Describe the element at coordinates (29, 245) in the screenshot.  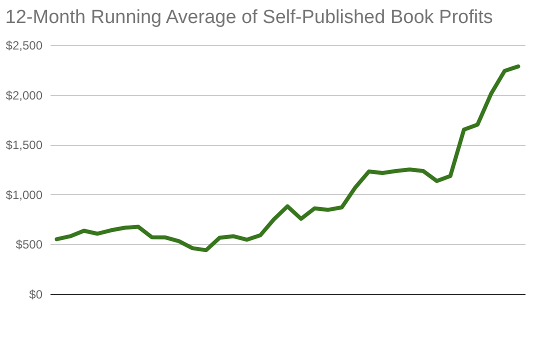
I see `y-tick-label: $500` at that location.